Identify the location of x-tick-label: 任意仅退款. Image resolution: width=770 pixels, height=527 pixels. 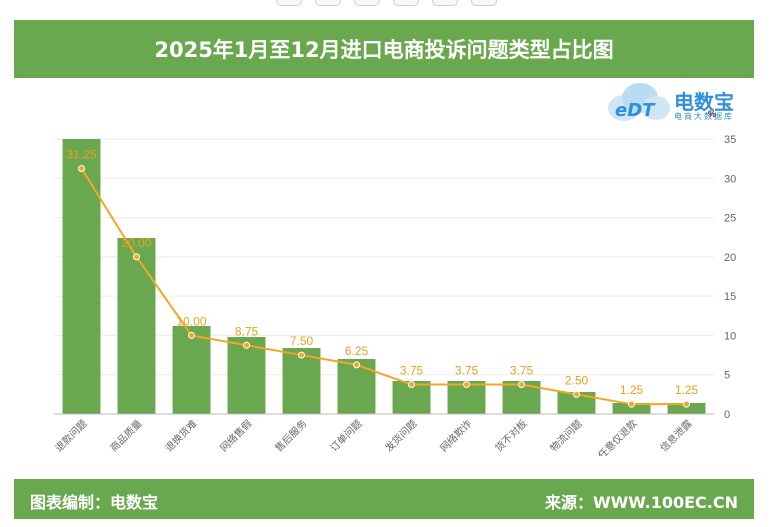
(617, 436).